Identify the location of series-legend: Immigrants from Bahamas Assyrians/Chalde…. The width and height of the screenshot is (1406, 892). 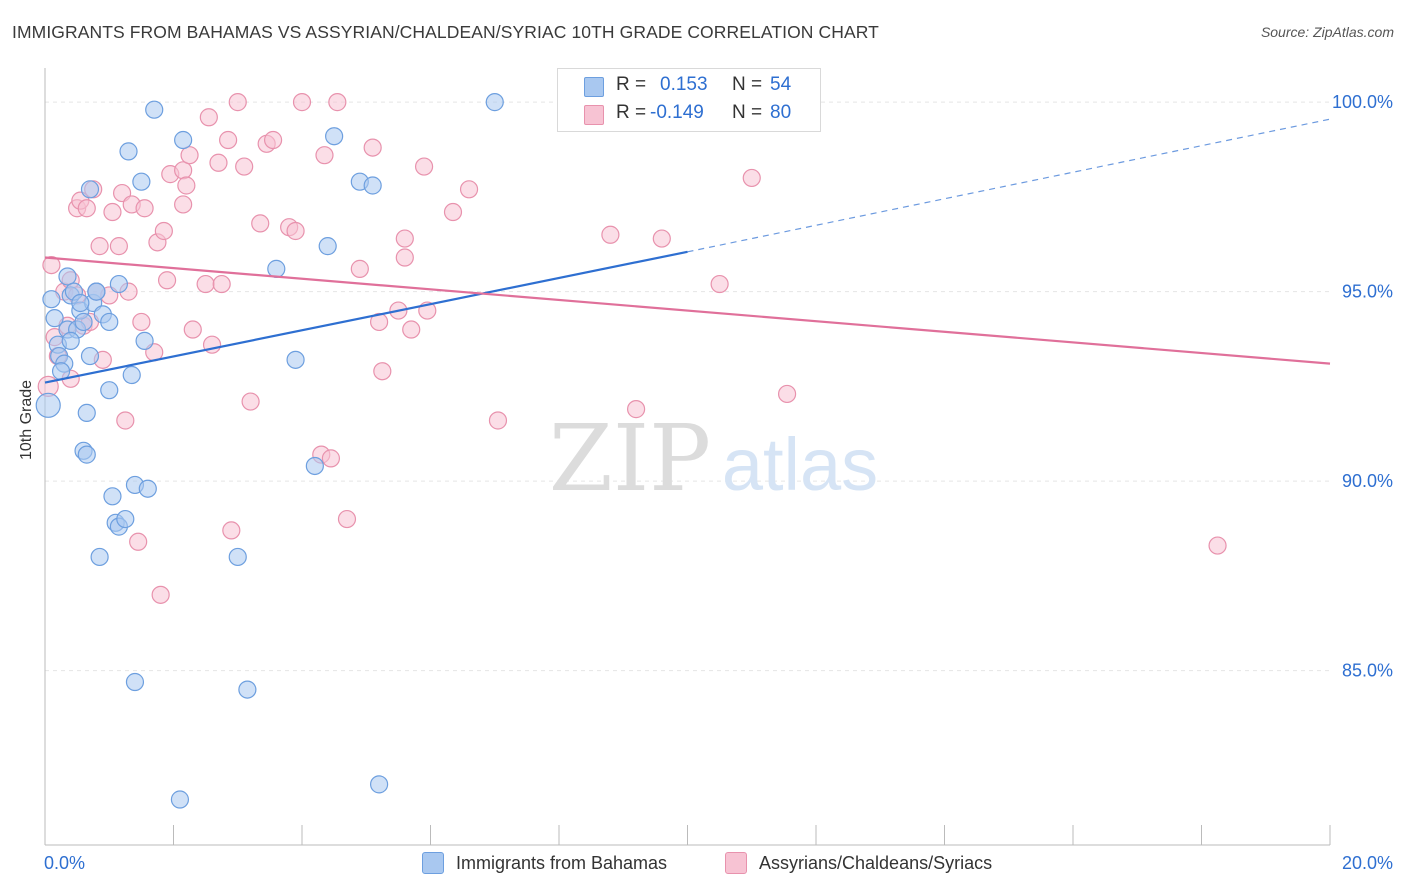
(703, 865).